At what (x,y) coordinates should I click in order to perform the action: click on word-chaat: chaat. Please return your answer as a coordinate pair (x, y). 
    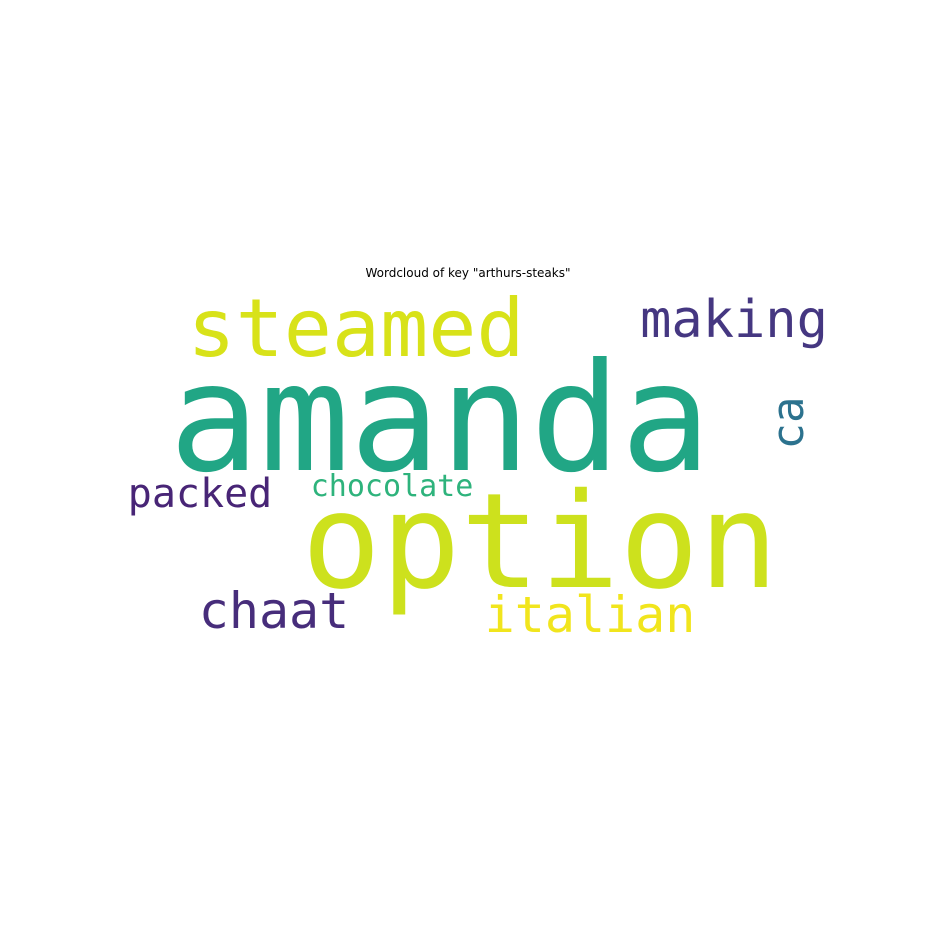
    Looking at the image, I should click on (274, 611).